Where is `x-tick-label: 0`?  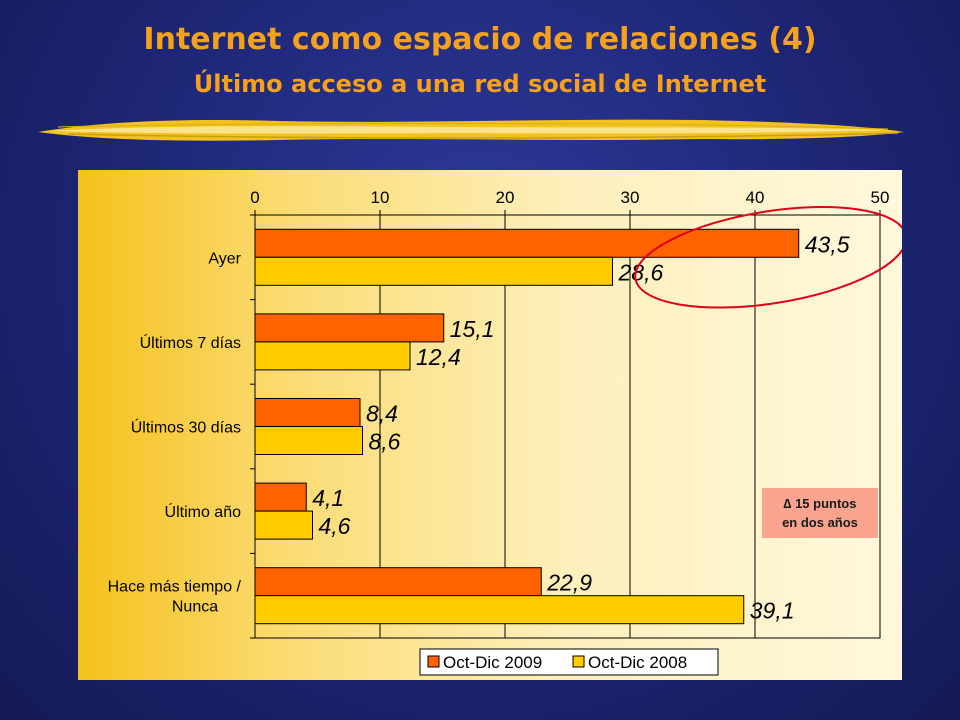
x-tick-label: 0 is located at coordinates (254, 197).